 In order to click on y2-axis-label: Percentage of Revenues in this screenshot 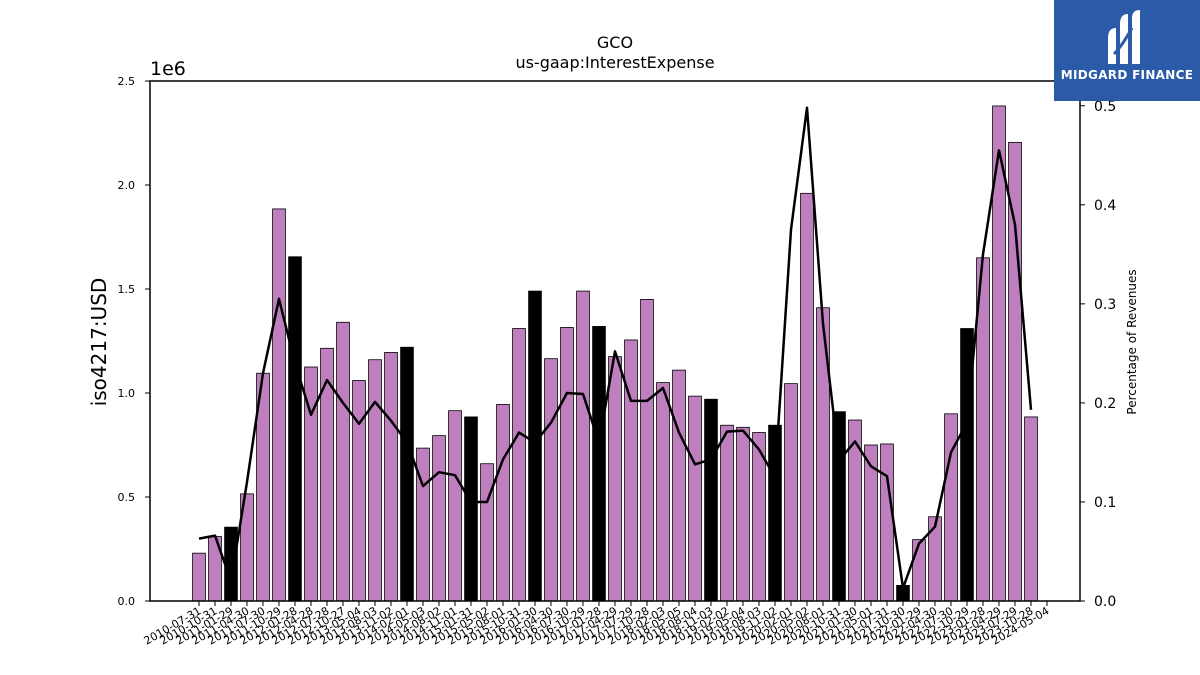, I will do `click(1132, 341)`.